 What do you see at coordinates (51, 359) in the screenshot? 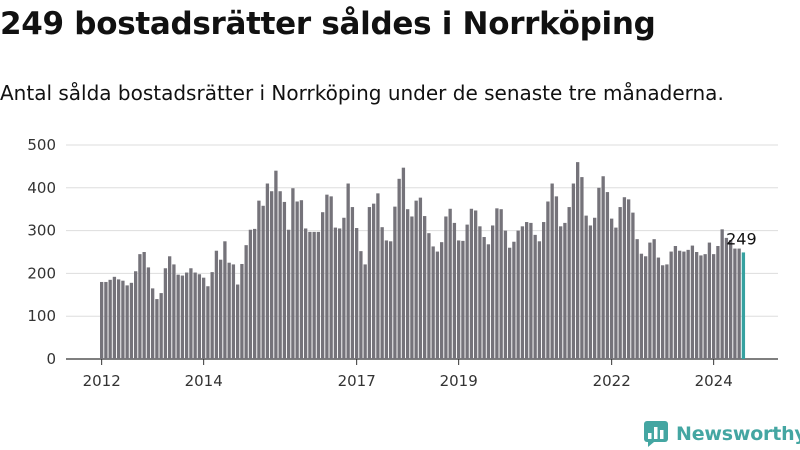
I see `y-tick-label: 0` at bounding box center [51, 359].